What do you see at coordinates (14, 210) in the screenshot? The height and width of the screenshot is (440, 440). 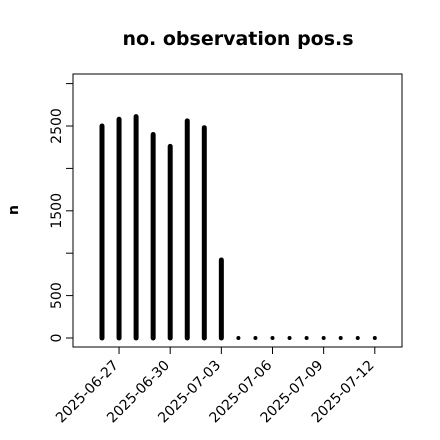 I see `y-axis-label: n` at bounding box center [14, 210].